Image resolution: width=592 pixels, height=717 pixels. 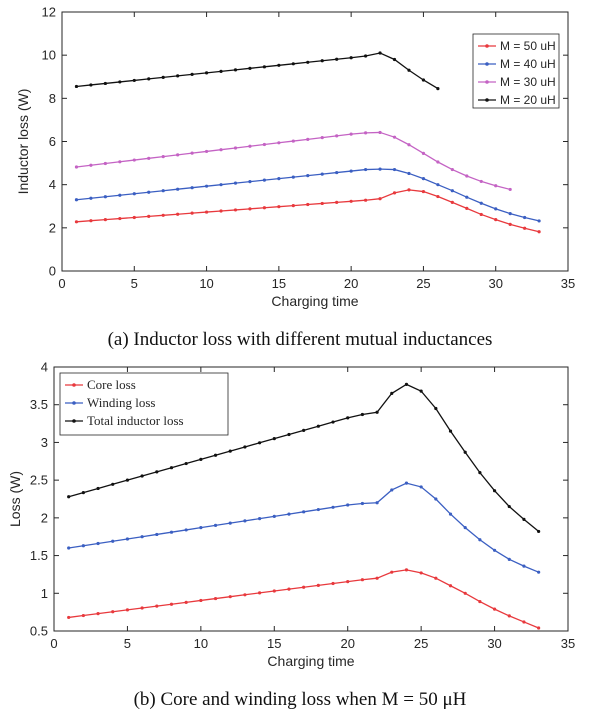 What do you see at coordinates (300, 699) in the screenshot?
I see `caption-b: (b) Core and winding loss when M = 50 μH` at bounding box center [300, 699].